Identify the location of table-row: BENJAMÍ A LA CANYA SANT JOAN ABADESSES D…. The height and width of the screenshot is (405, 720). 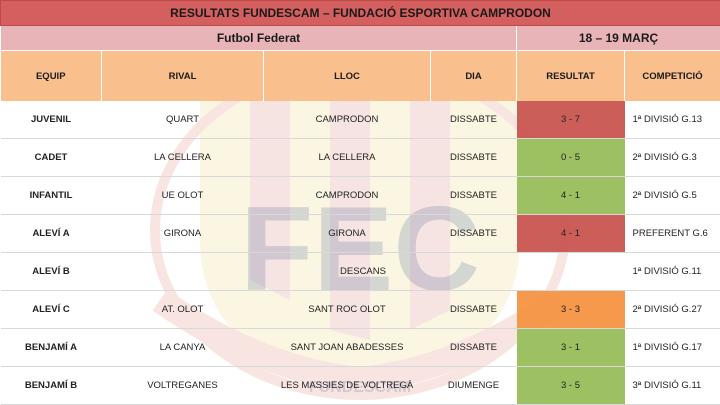
(360, 347).